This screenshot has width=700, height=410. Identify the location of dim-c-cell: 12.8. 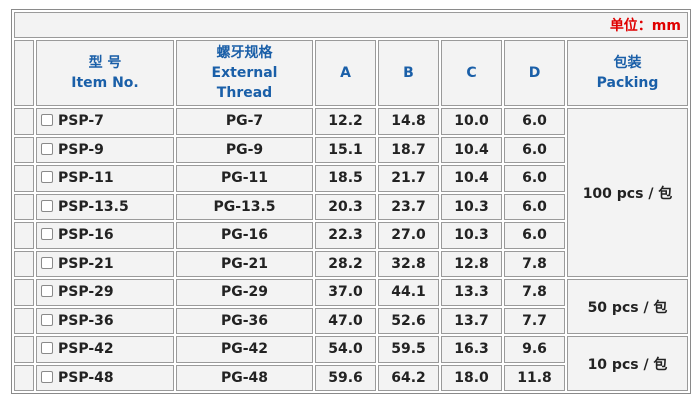
(471, 263).